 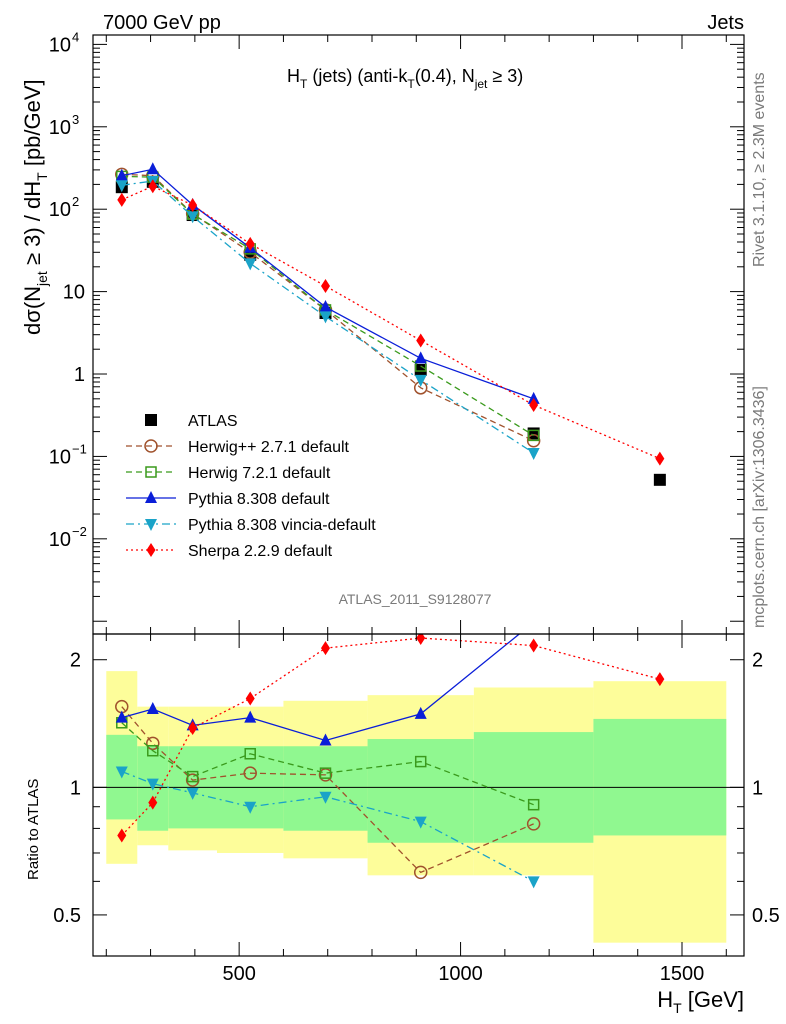 I want to click on ratio-line-herwig-7-2-1-default, so click(x=327, y=764).